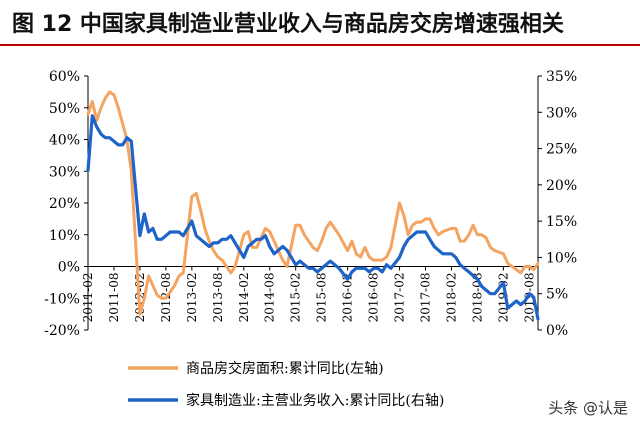  What do you see at coordinates (88, 298) in the screenshot?
I see `x-tick-label: 2011-02` at bounding box center [88, 298].